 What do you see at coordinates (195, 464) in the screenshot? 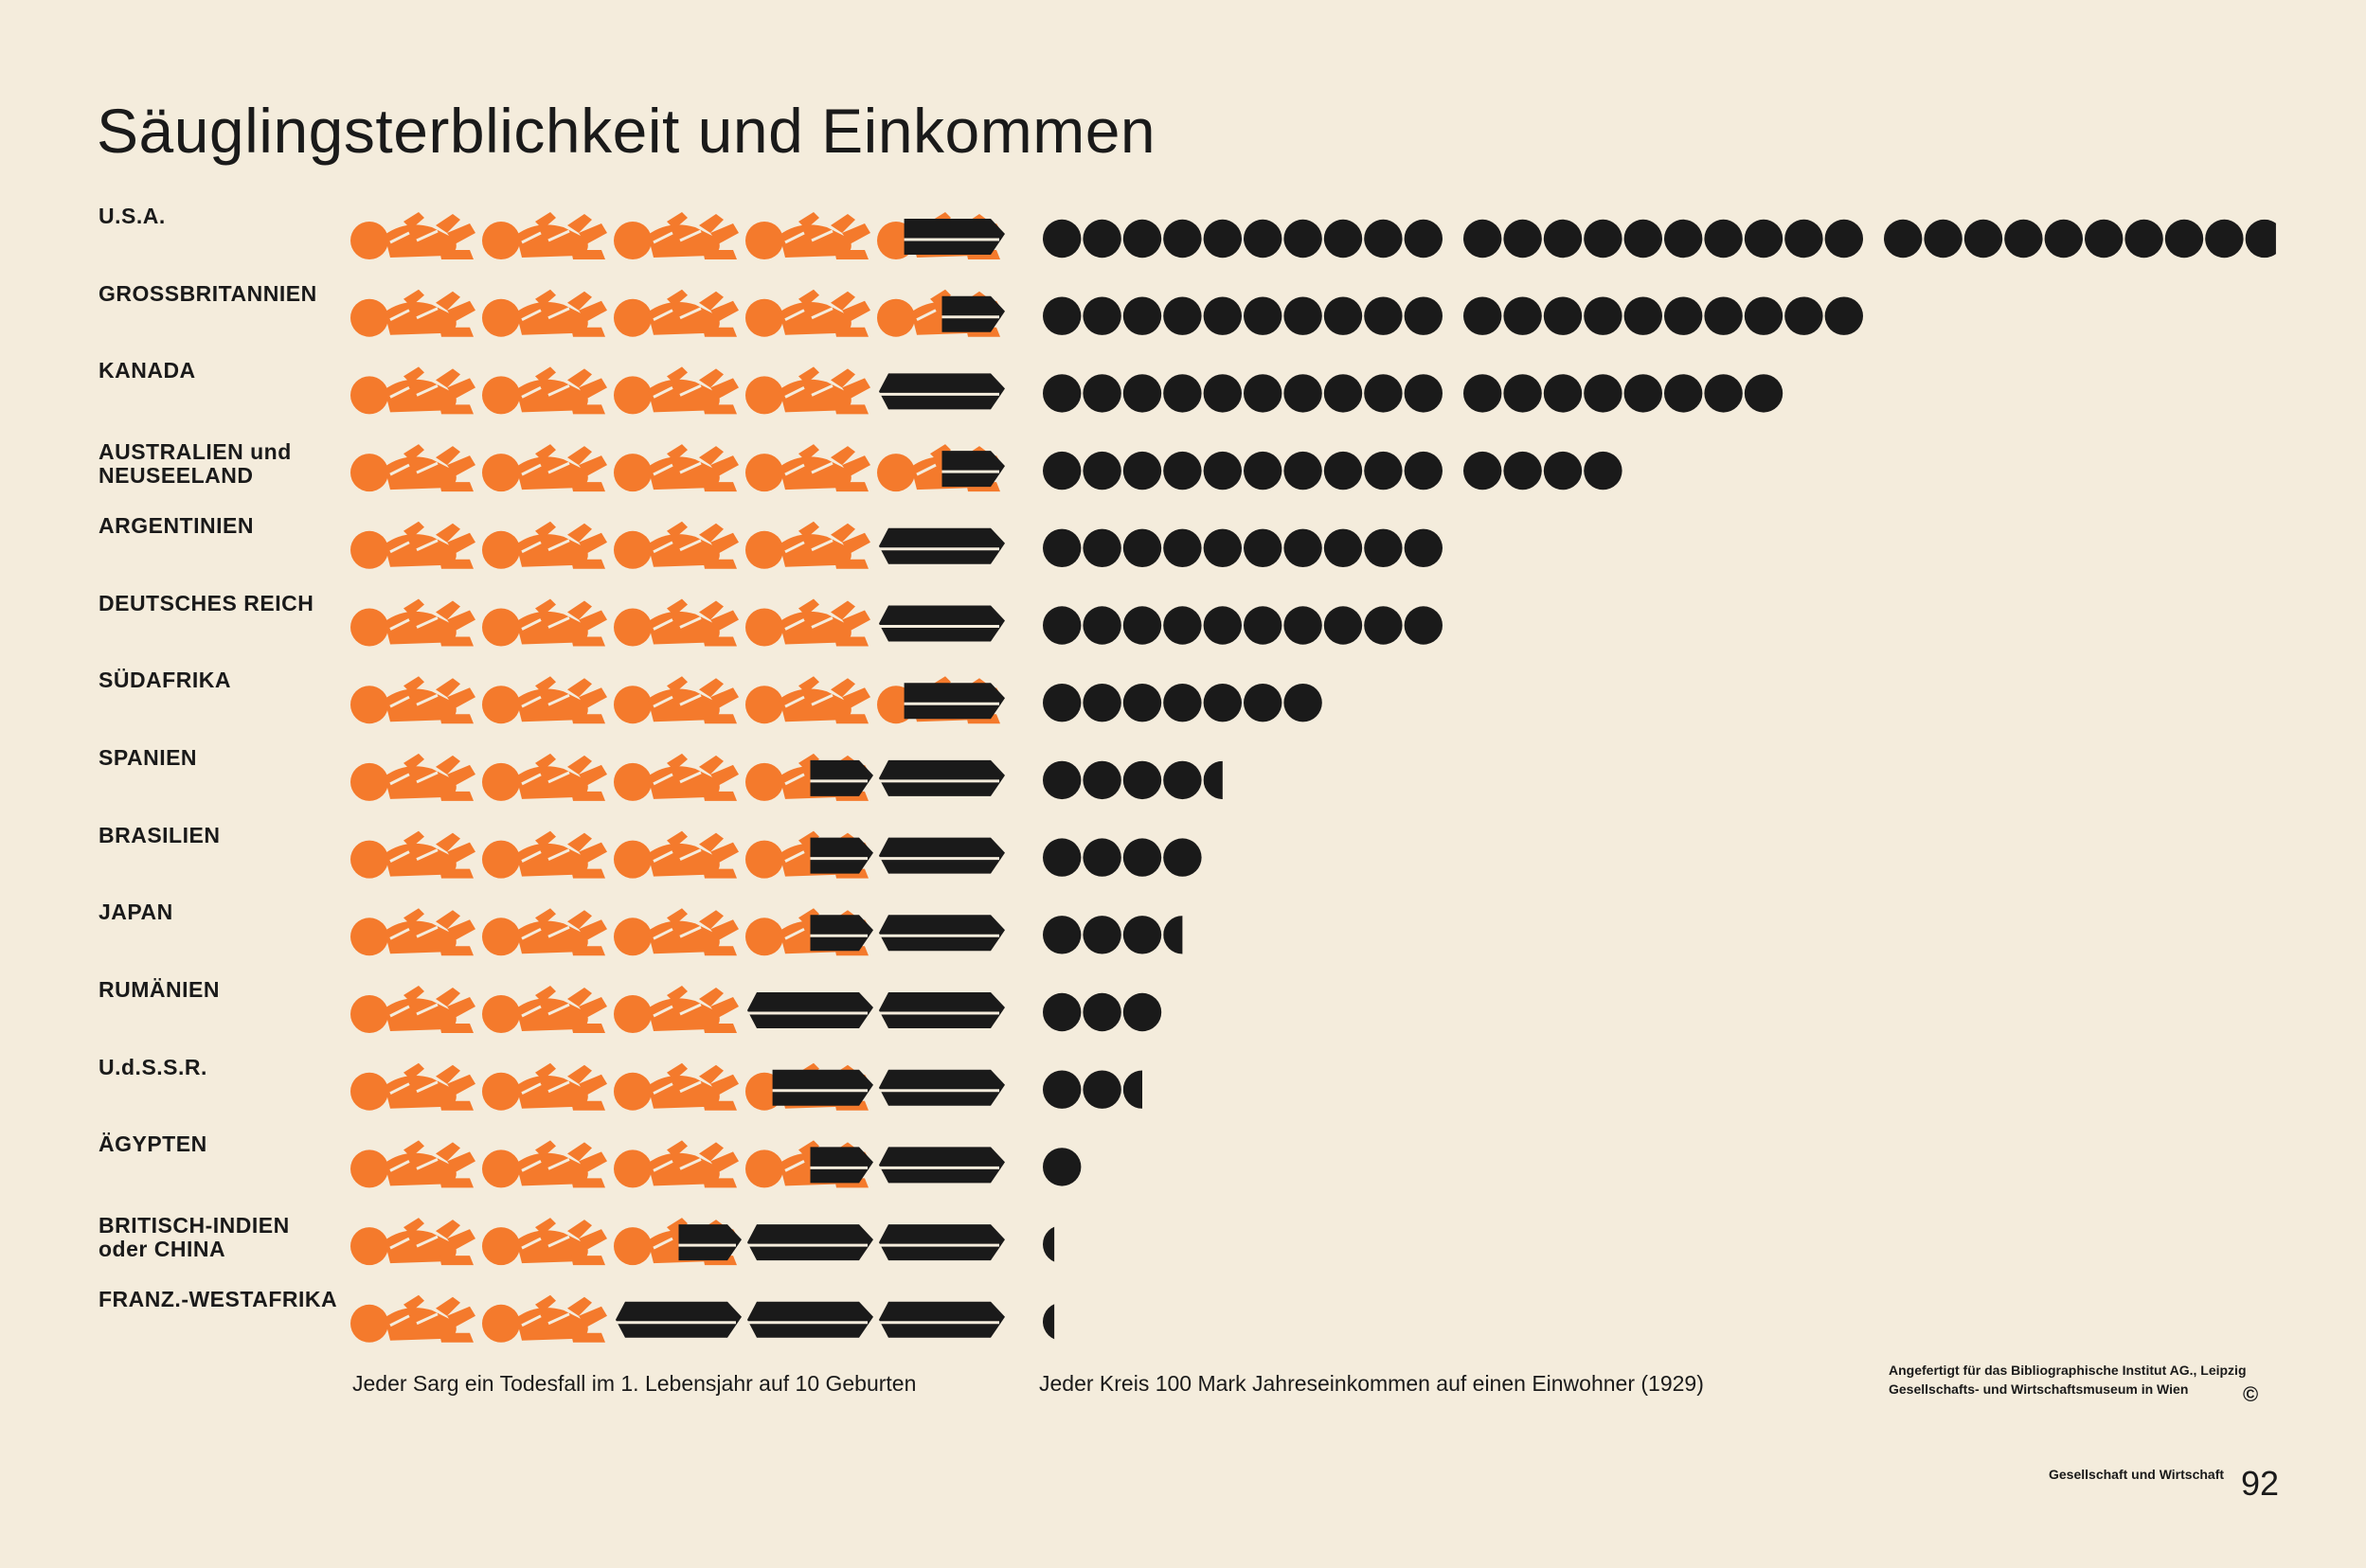
I see `country-label: AUSTRALIEN und NEUSEELAND` at bounding box center [195, 464].